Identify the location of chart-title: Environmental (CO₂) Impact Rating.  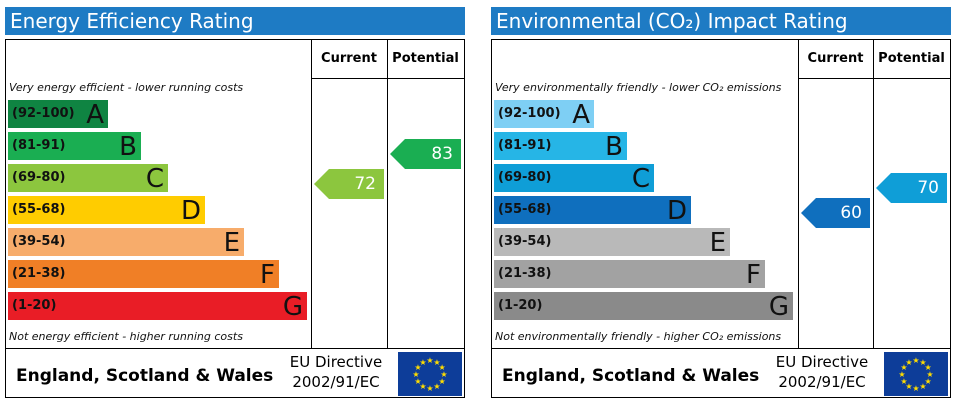
(721, 21).